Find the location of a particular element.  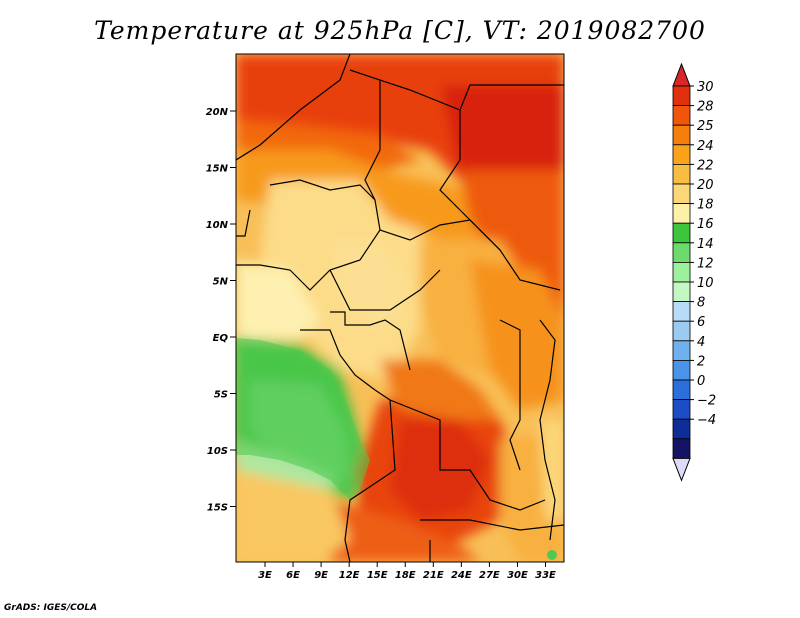

colorbar-min-arrow is located at coordinates (681, 469).